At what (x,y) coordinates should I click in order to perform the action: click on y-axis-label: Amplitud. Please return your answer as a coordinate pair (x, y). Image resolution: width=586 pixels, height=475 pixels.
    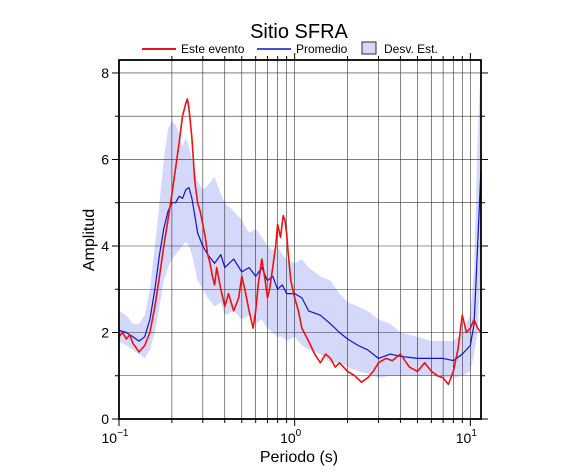
    Looking at the image, I should click on (89, 240).